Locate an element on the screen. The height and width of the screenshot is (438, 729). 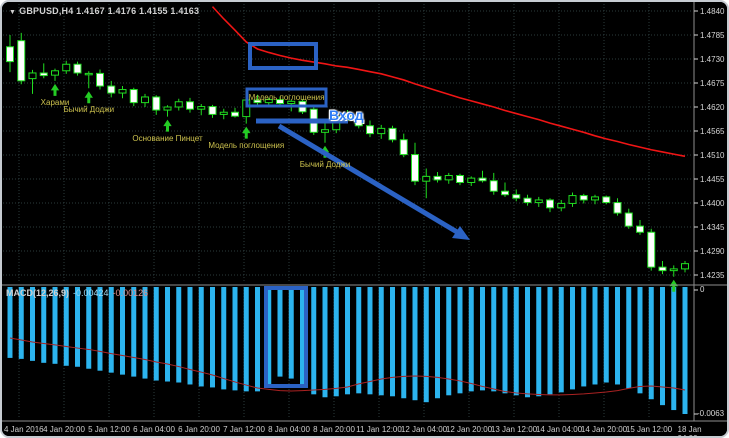
trend-arrow-shaft is located at coordinates (368, 179).